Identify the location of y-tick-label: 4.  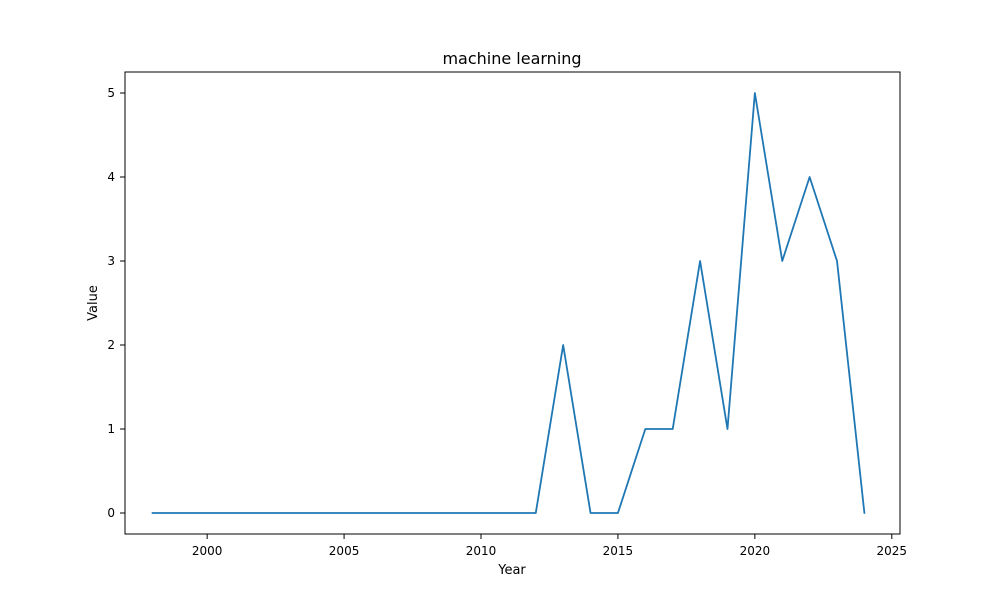
(111, 177).